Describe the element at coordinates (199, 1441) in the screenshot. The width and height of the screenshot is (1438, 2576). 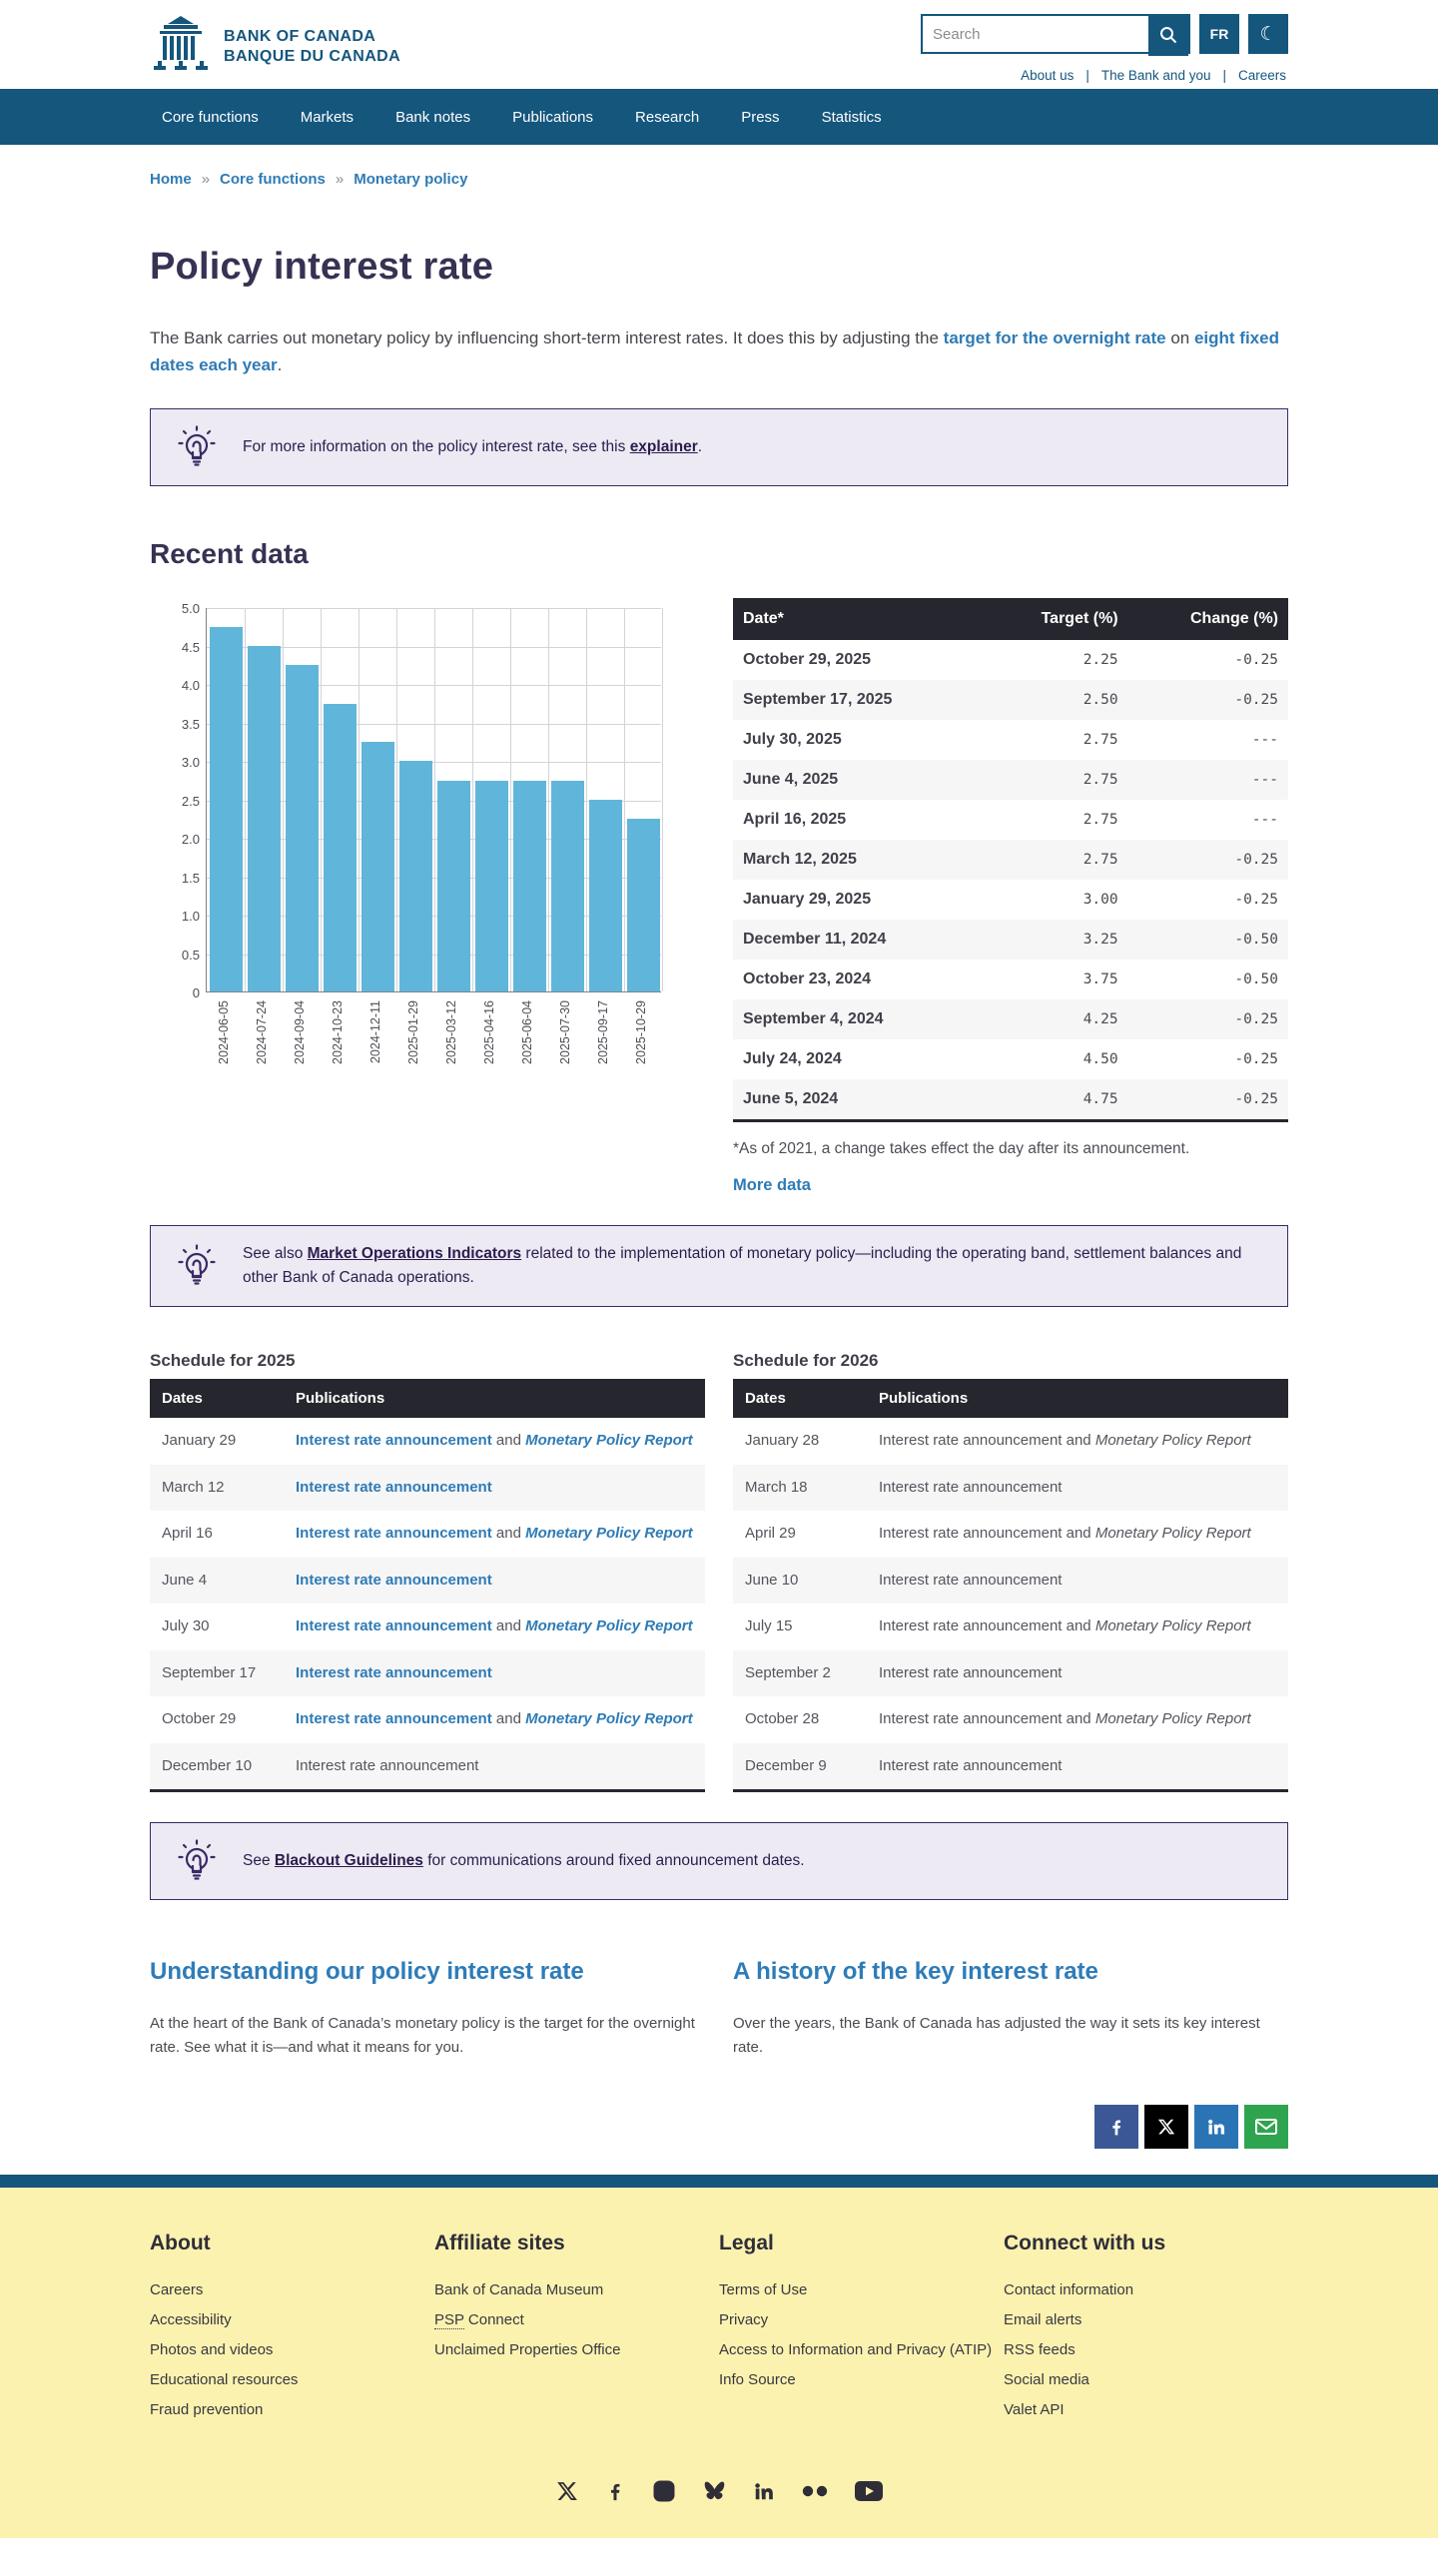
I see `schedule-date-cell: January 29` at that location.